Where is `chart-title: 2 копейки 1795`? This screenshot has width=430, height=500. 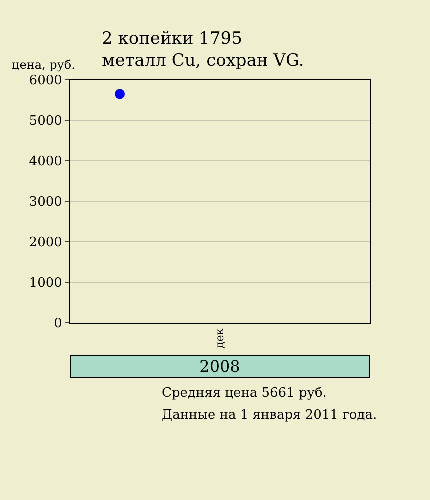
chart-title: 2 копейки 1795 is located at coordinates (172, 39).